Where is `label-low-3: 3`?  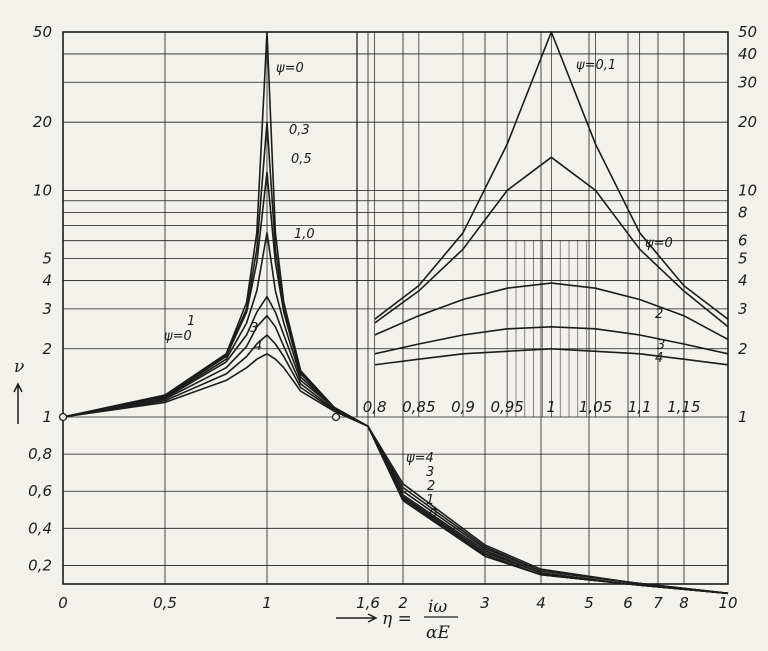 label-low-3: 3 is located at coordinates (430, 472).